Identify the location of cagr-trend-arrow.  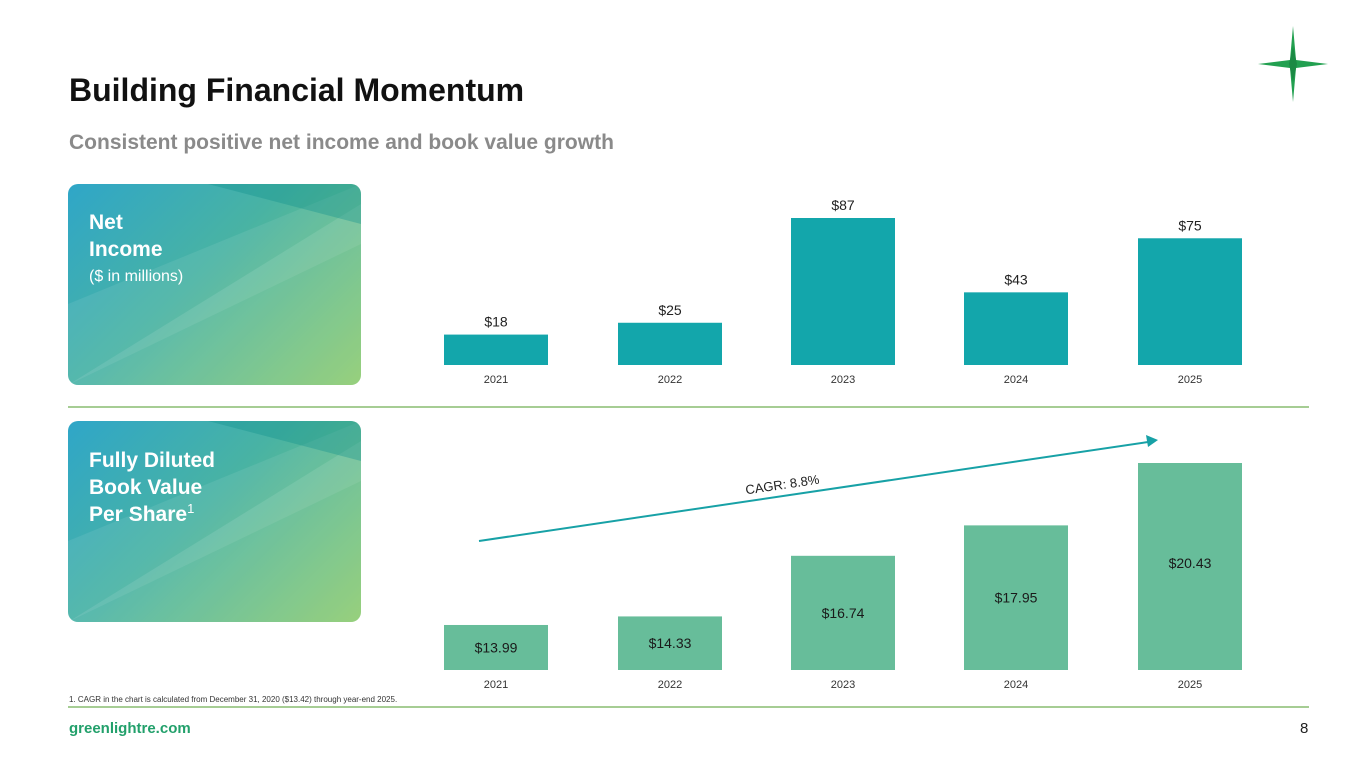
(813, 491).